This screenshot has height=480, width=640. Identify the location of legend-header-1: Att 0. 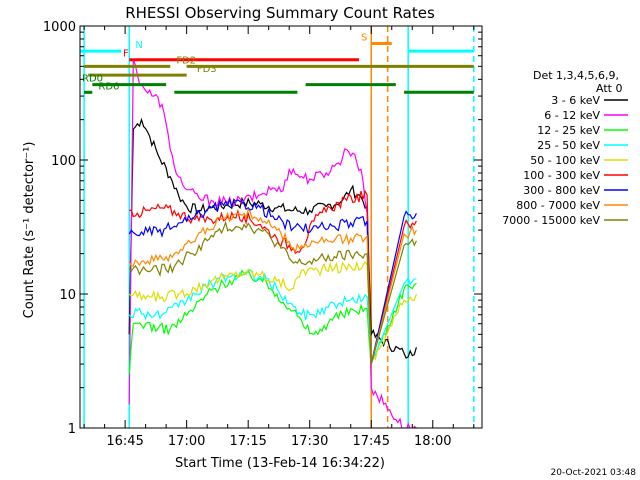
(609, 88).